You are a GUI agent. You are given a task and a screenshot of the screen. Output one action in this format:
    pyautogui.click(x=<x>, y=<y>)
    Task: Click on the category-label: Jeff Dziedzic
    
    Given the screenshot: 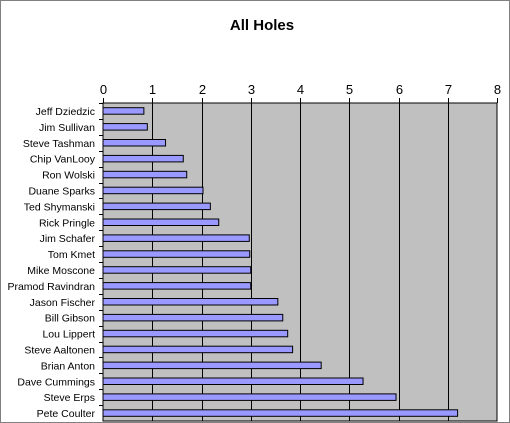 What is the action you would take?
    pyautogui.click(x=65, y=112)
    